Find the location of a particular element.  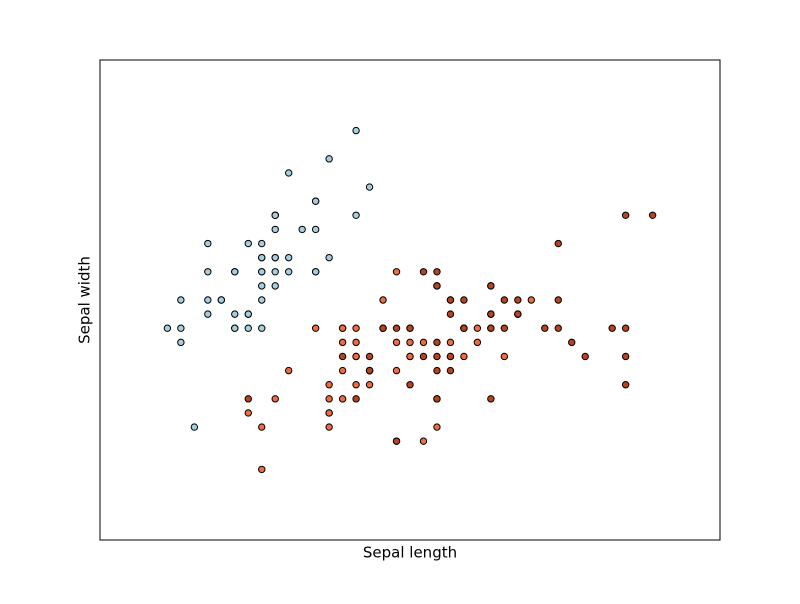

y-axis-label: Sepal width is located at coordinates (85, 300).